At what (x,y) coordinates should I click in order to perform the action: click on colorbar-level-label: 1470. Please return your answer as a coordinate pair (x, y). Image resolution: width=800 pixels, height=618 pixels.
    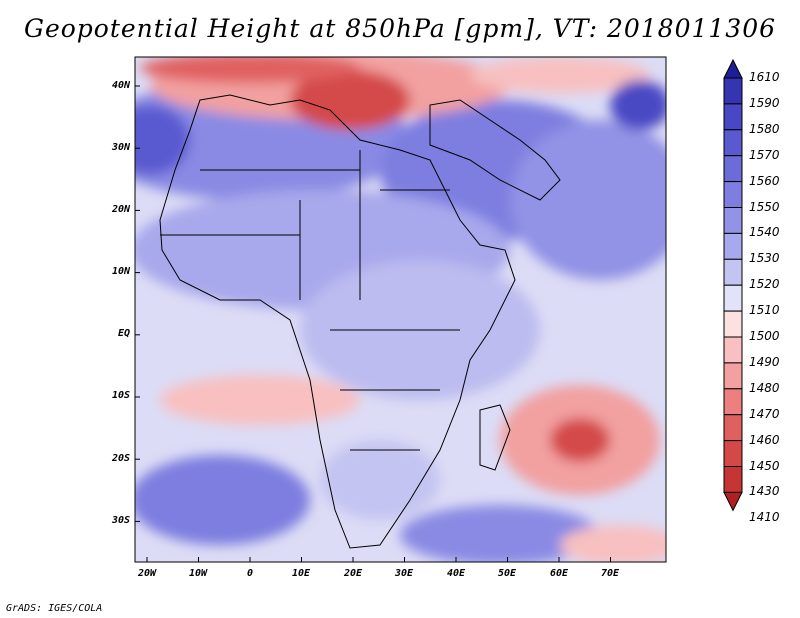
    Looking at the image, I should click on (764, 413).